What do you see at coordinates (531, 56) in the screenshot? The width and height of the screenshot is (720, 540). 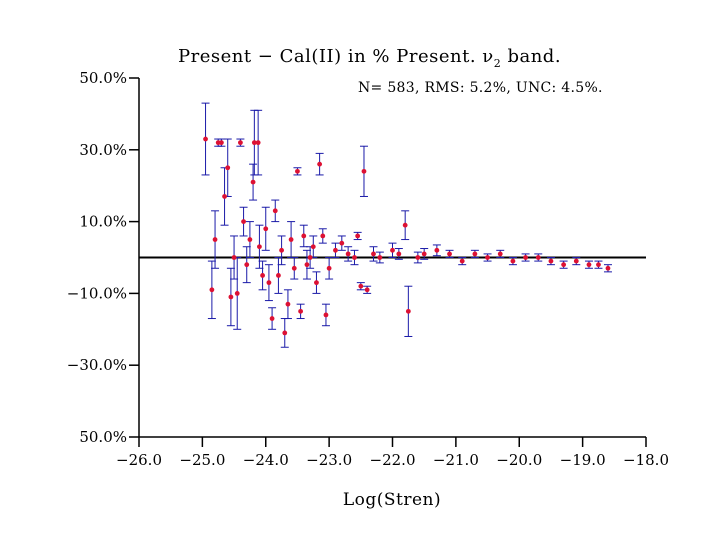 I see `chart-title-end: band.` at bounding box center [531, 56].